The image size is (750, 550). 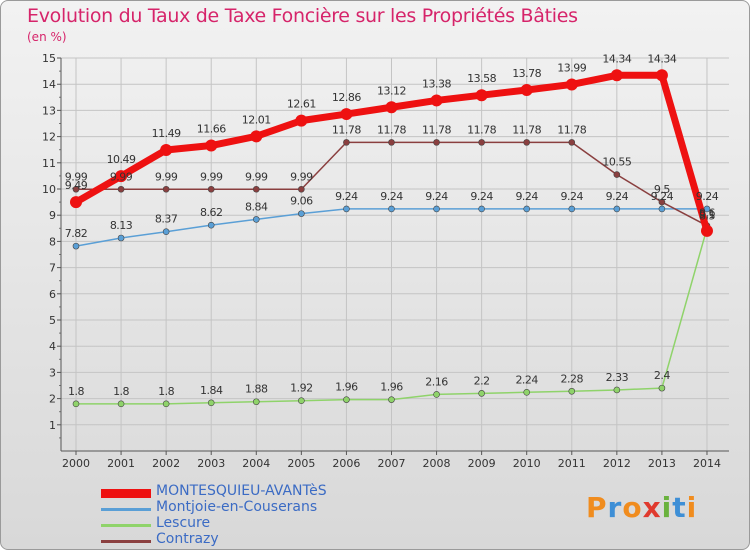 I want to click on y-tick-label: 1, so click(x=52, y=425).